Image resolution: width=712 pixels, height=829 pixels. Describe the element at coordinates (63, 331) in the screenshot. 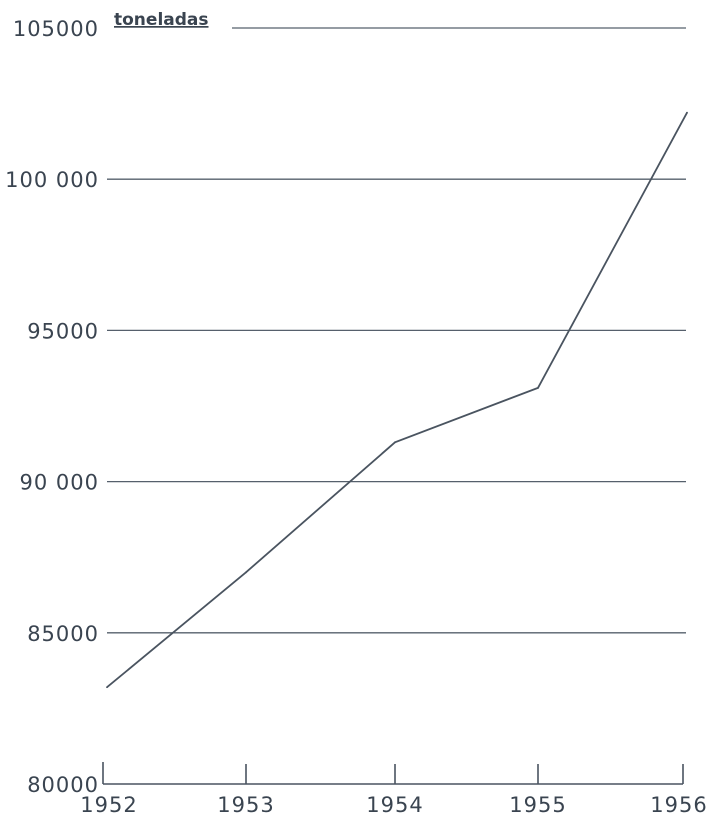

I see `y-tick-label: 95000` at that location.